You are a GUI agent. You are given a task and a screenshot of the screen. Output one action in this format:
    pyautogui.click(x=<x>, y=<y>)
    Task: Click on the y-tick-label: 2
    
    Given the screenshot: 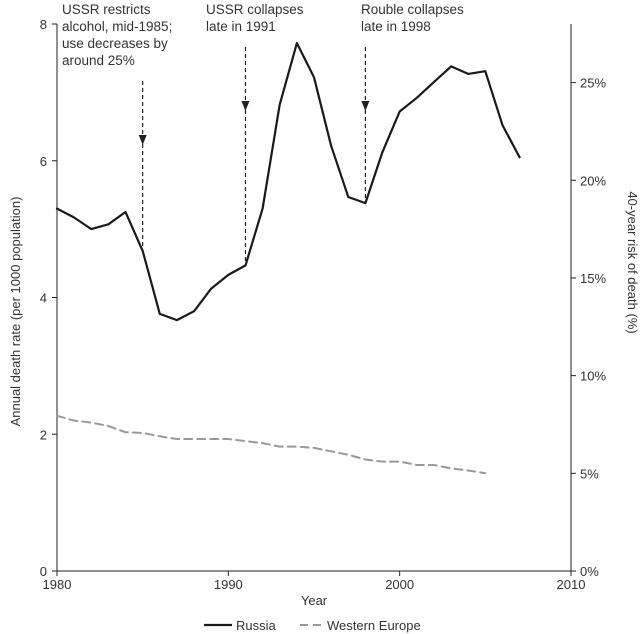 What is the action you would take?
    pyautogui.click(x=43, y=434)
    